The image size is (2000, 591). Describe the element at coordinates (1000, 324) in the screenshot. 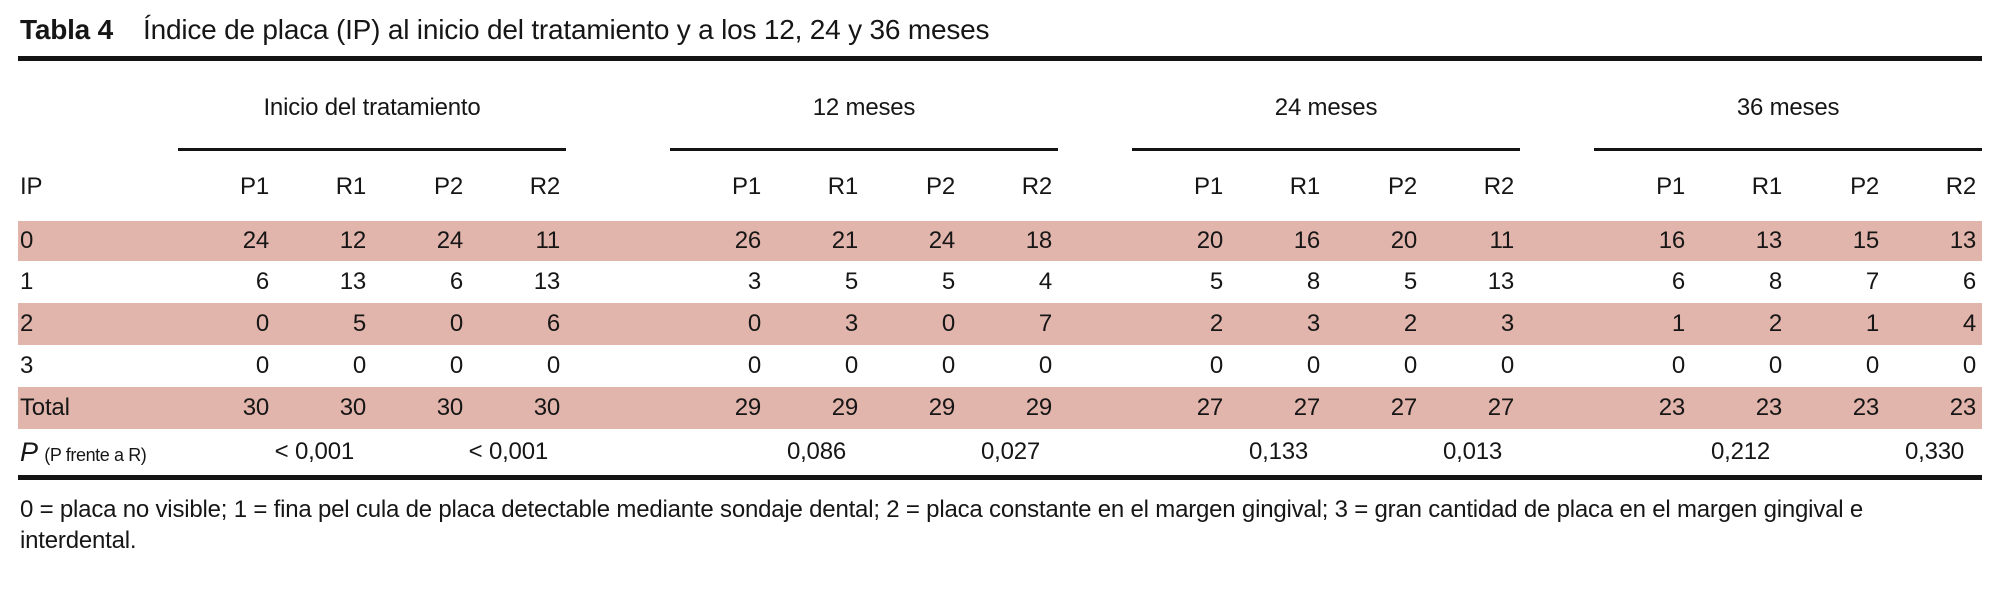

I see `table-row-2: 2 0 5 0 6 0 3 0 7 2 3 2 3 1 2 1 4` at that location.